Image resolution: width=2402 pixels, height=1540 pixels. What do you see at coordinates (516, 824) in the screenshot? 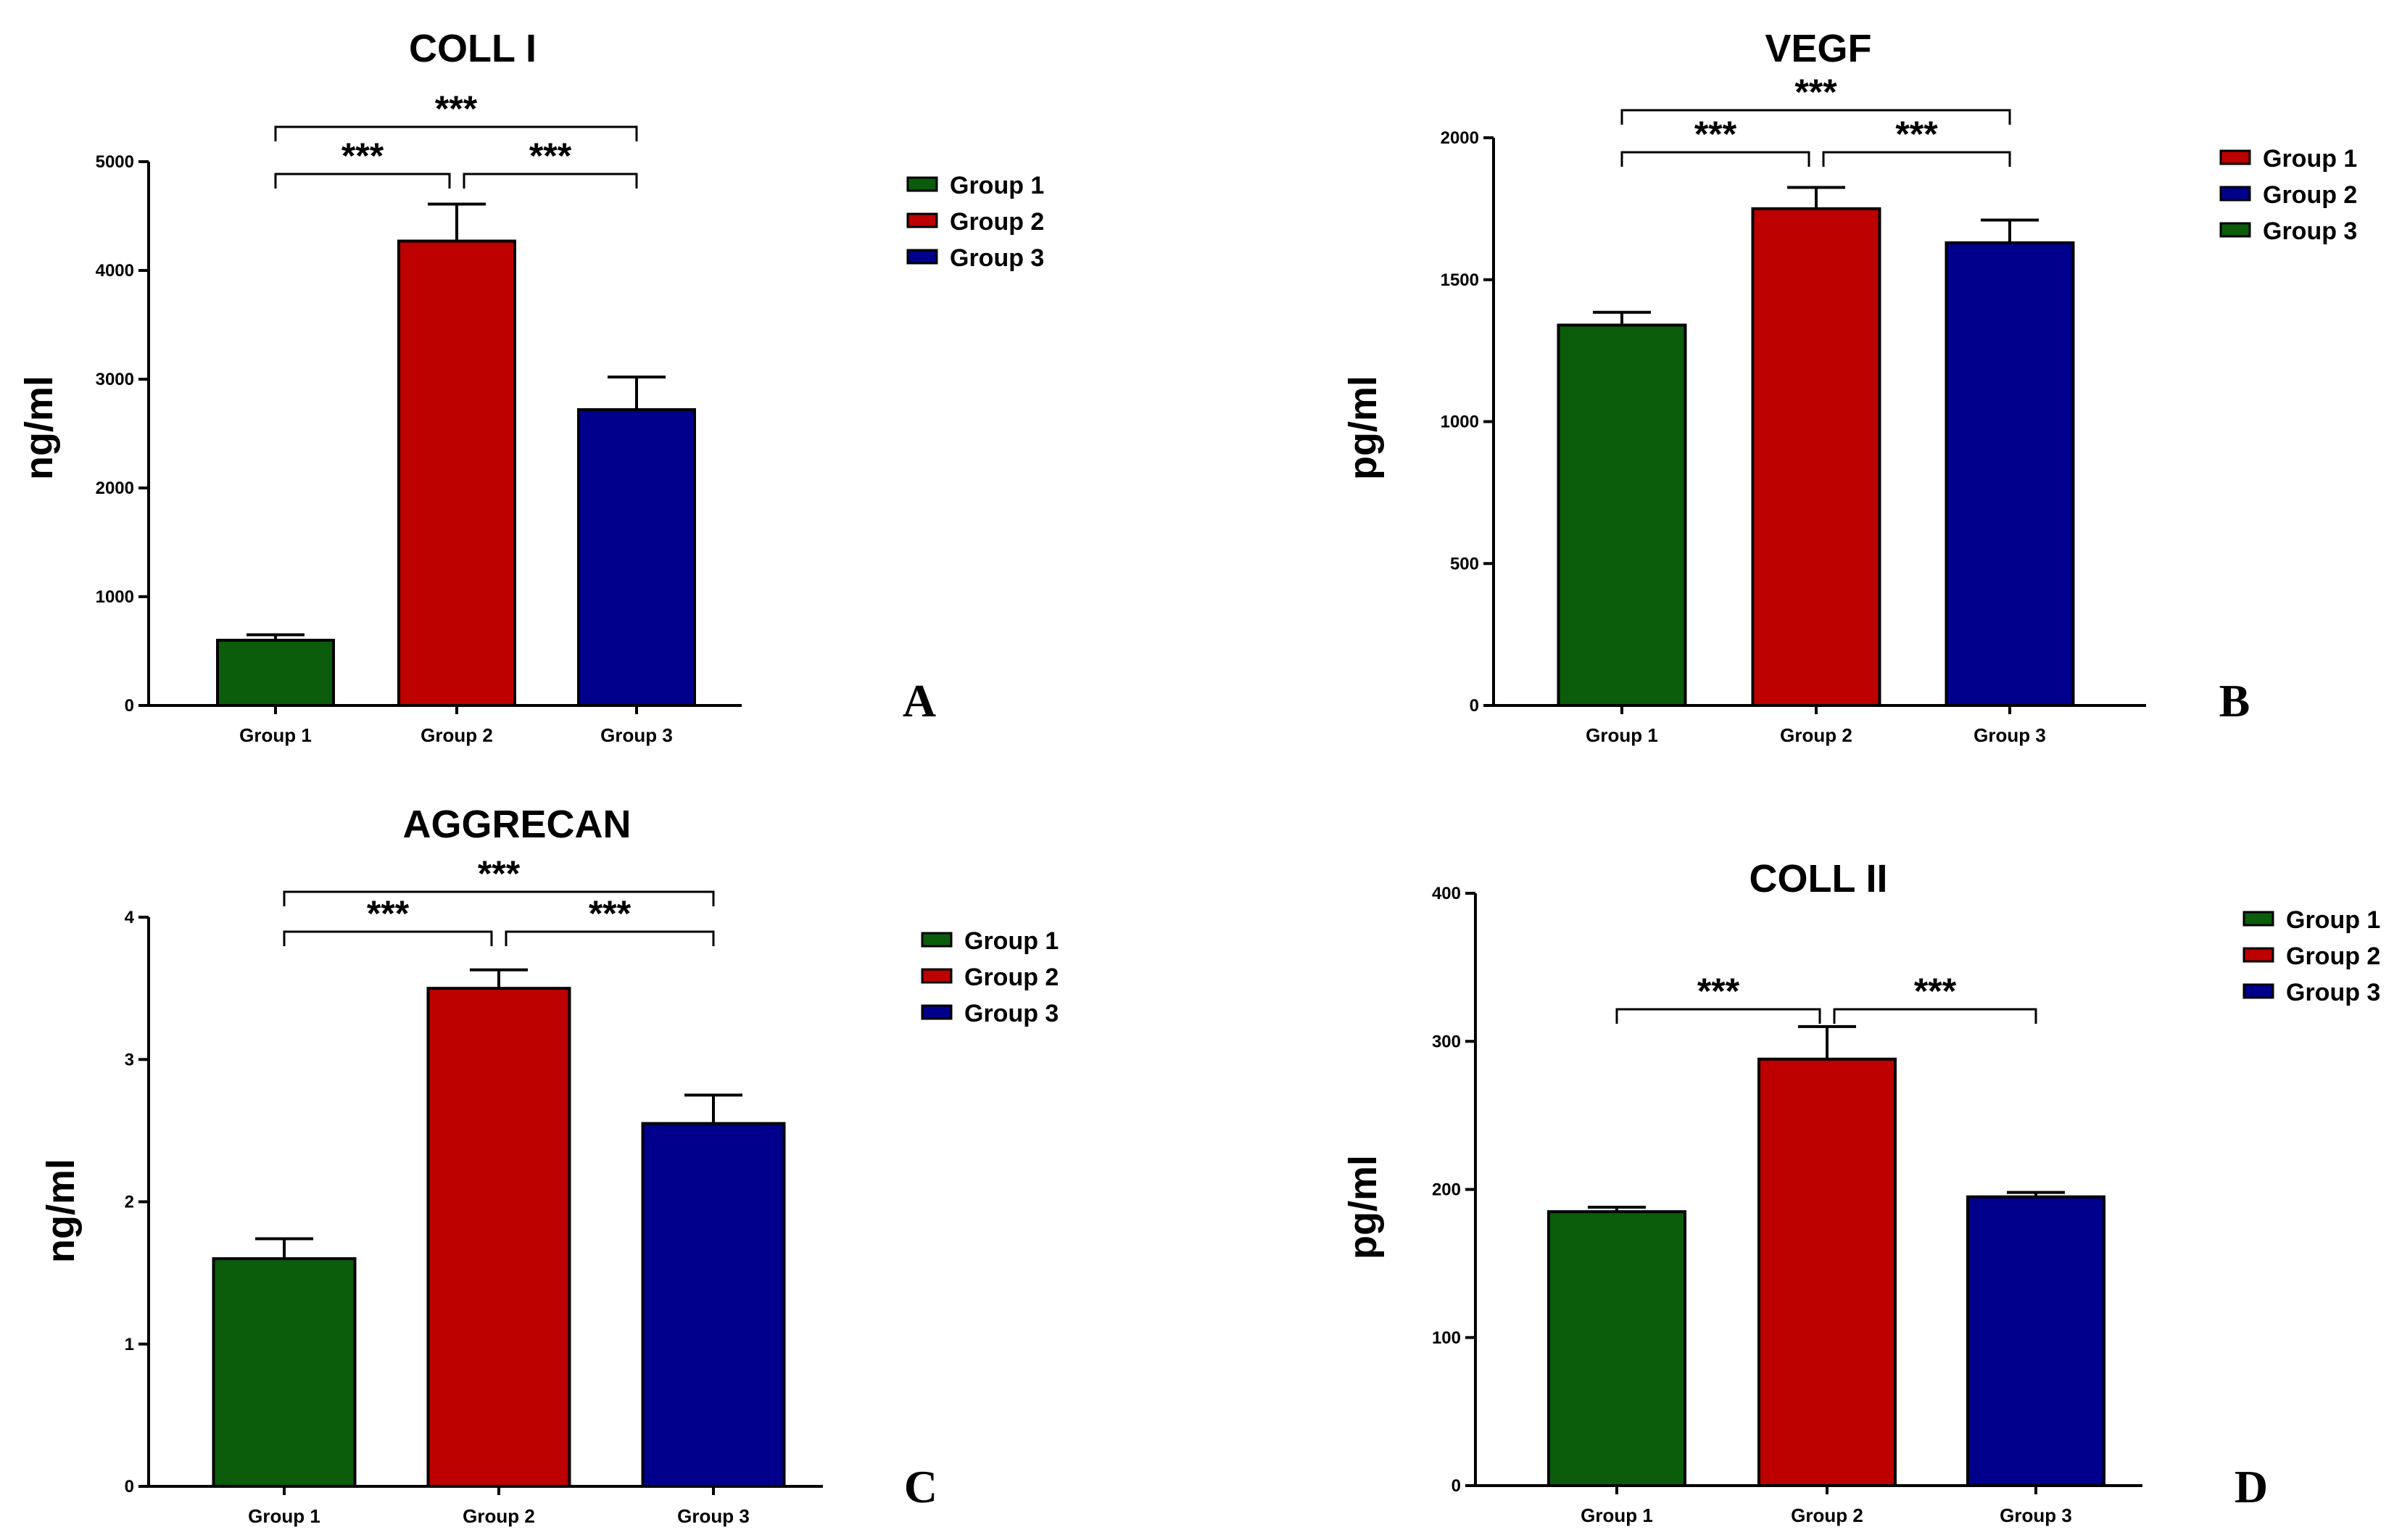
I see `chart-title: AGGRECAN` at bounding box center [516, 824].